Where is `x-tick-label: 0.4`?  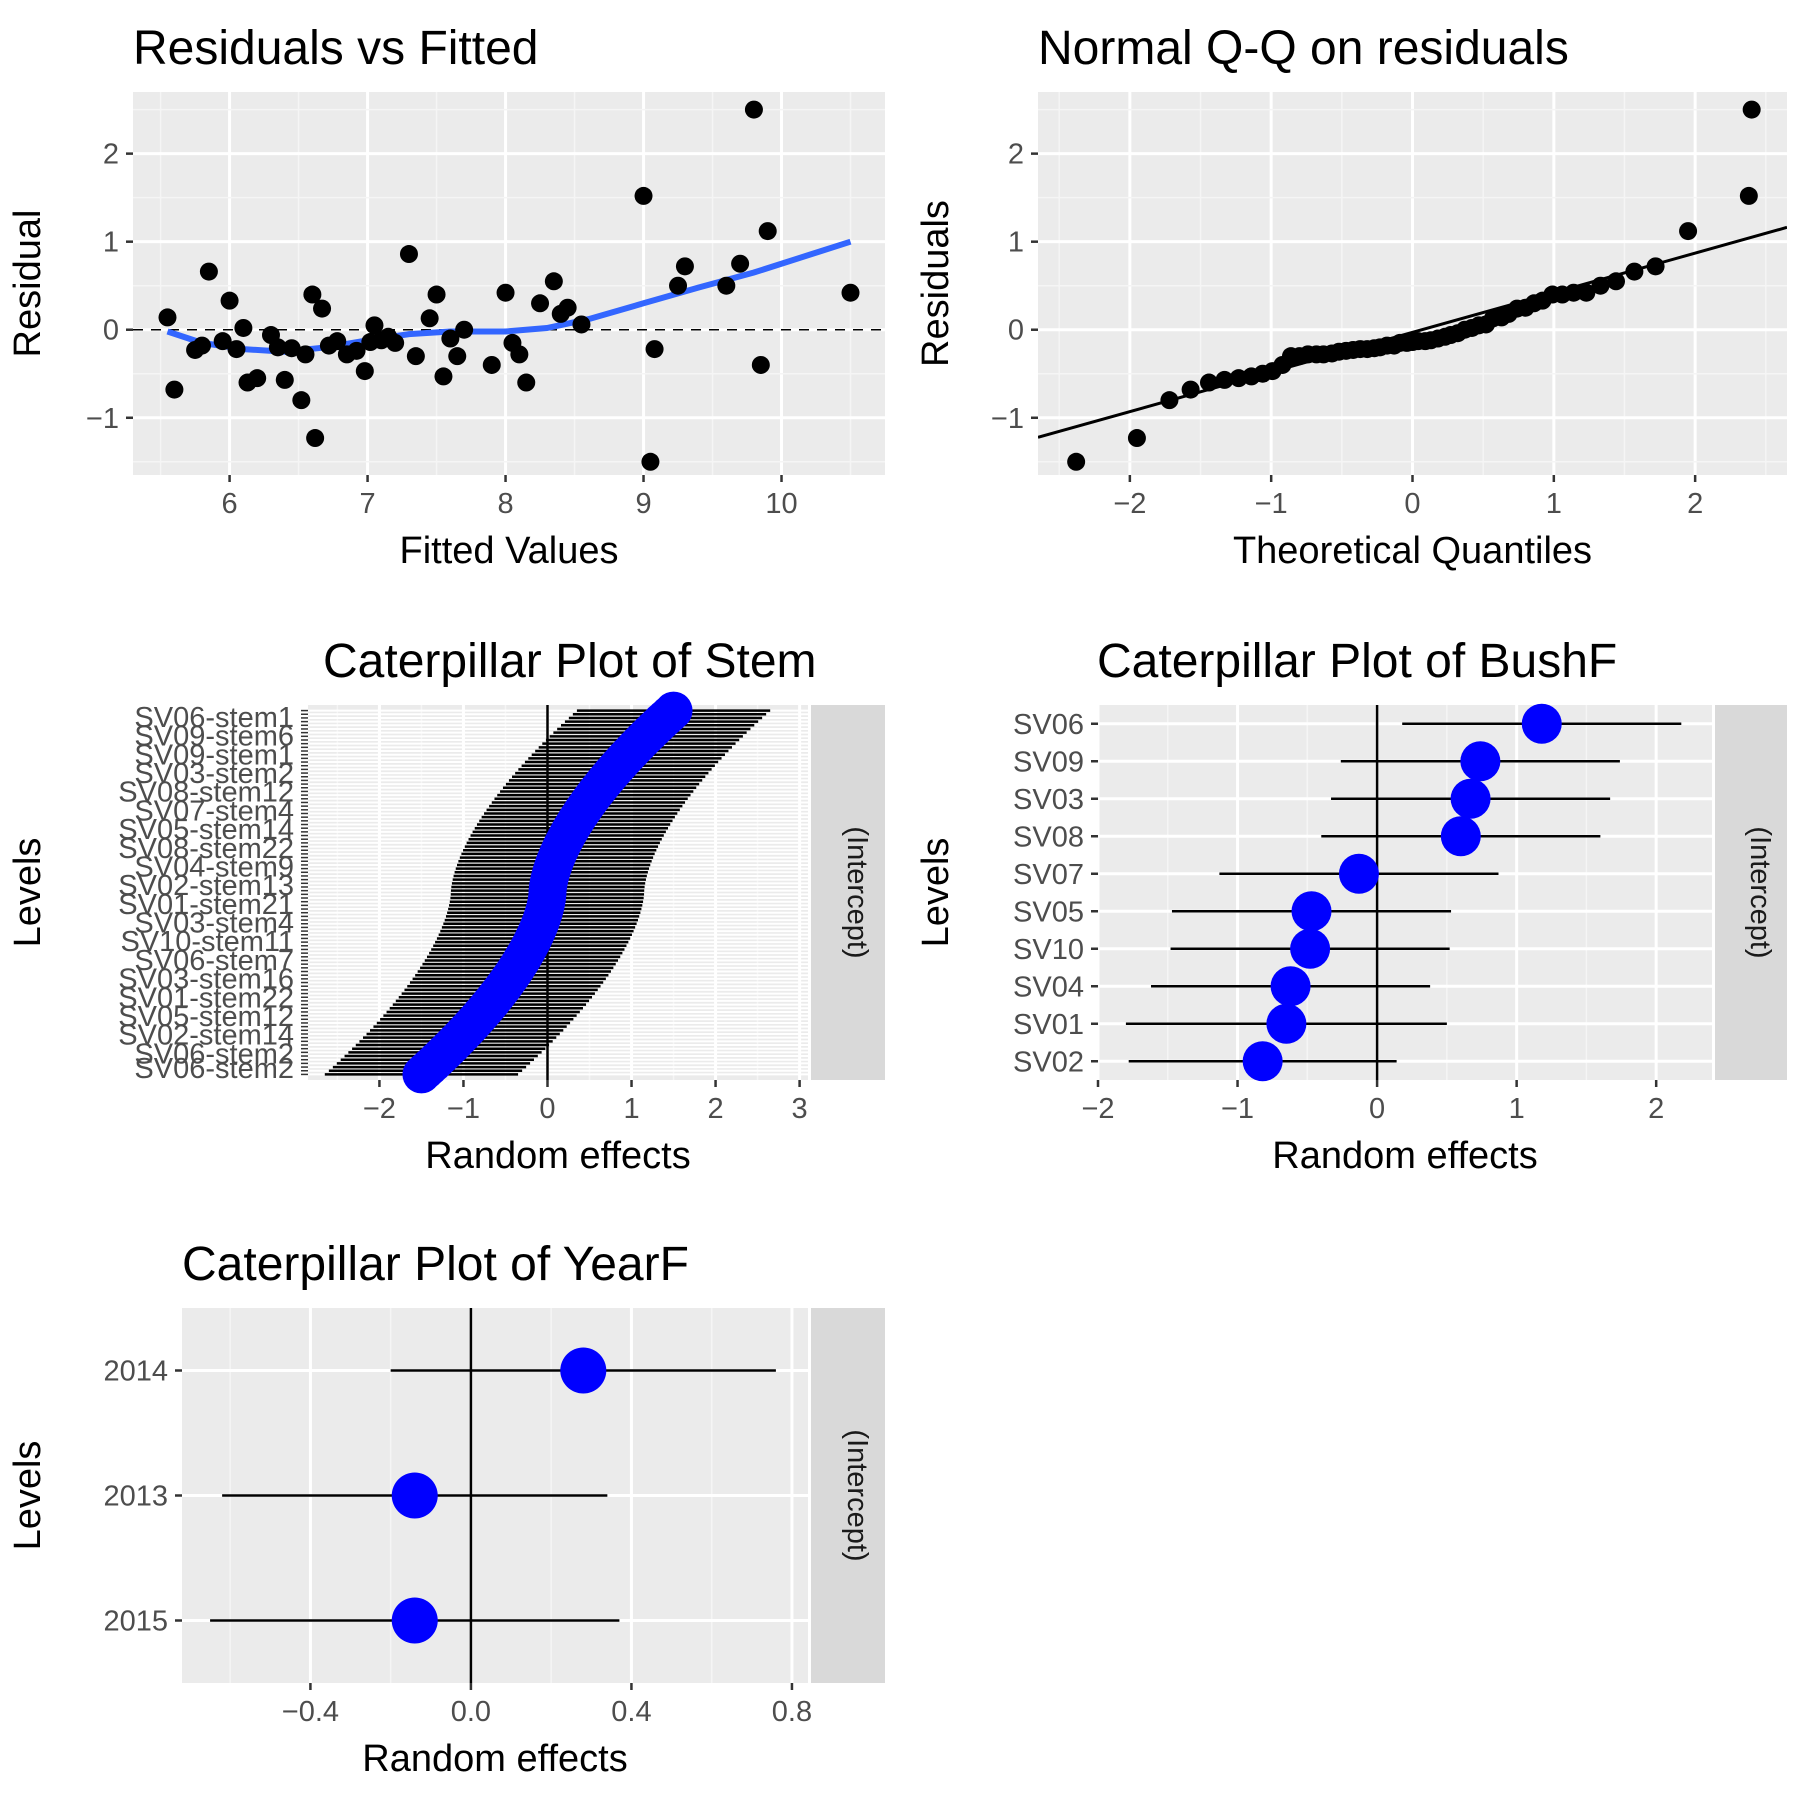 x-tick-label: 0.4 is located at coordinates (631, 1712).